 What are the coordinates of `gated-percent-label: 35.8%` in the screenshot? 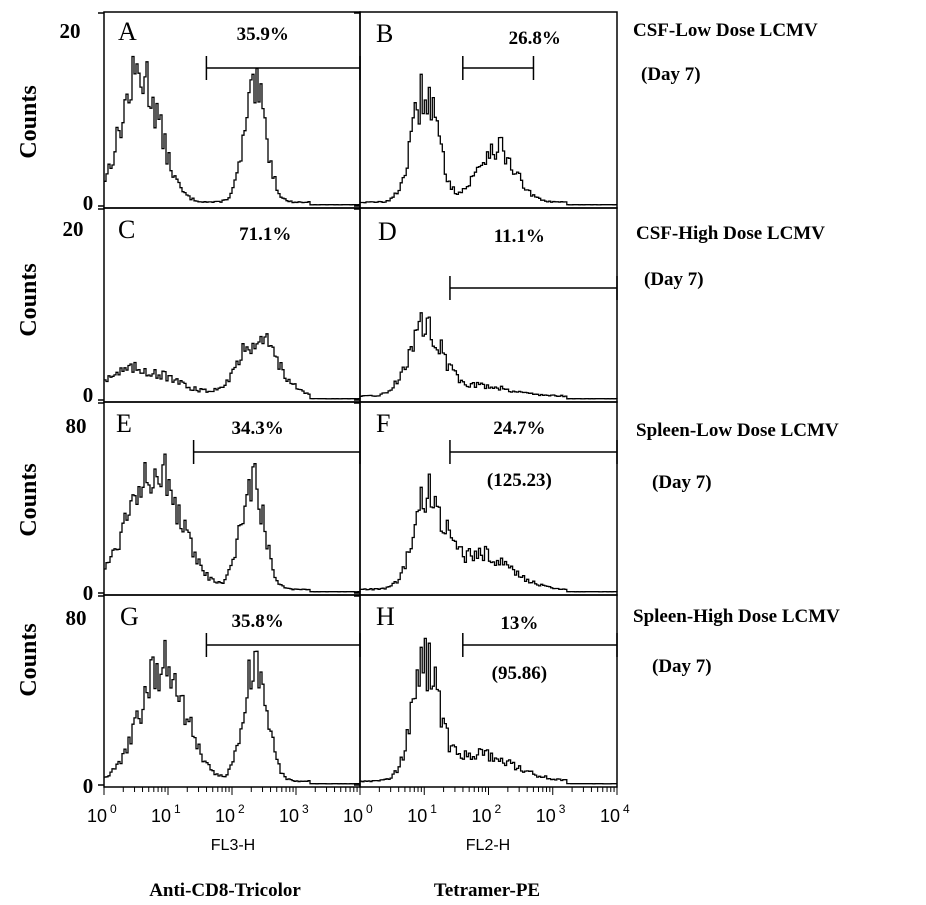 It's located at (257, 621).